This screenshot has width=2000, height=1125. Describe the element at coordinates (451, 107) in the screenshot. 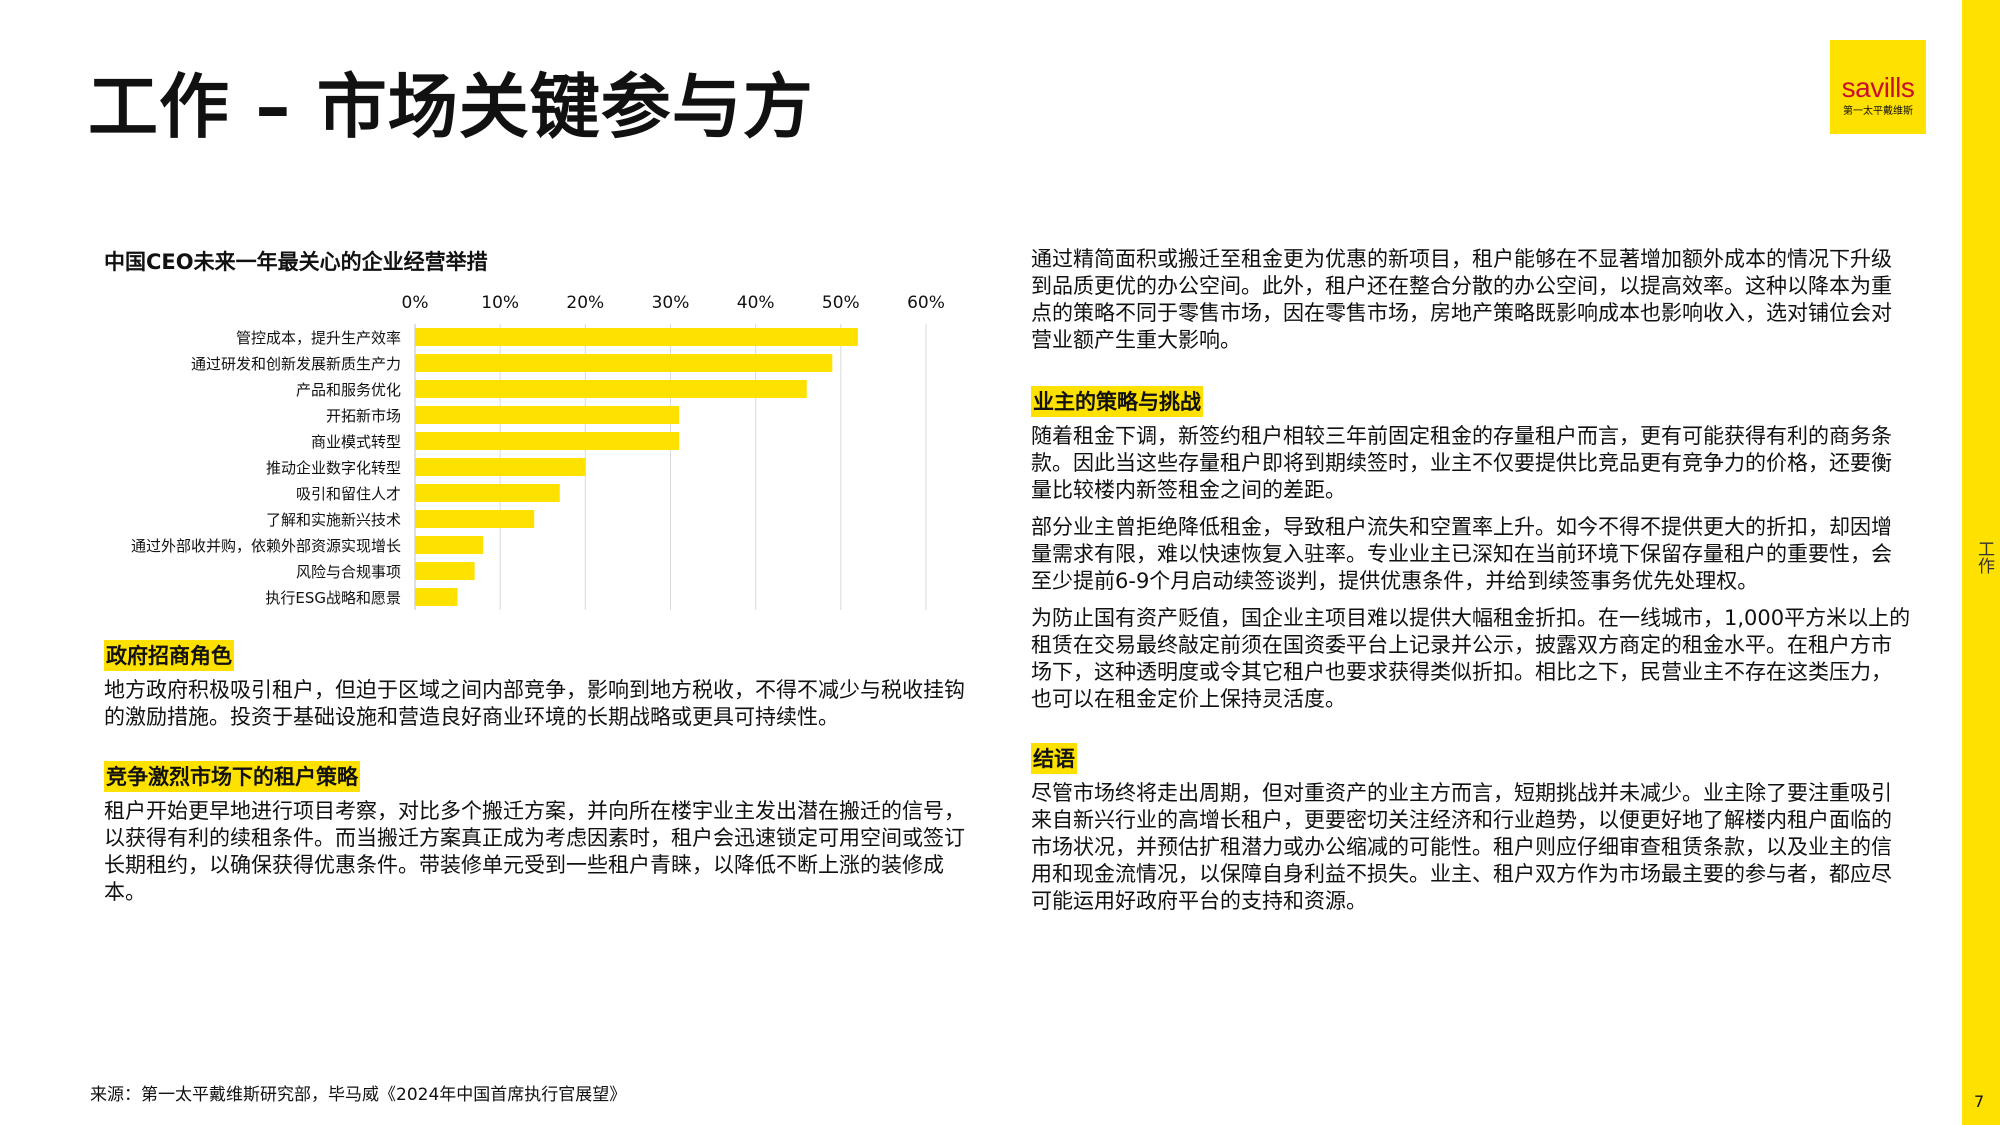

I see `page-title: 工作 – 市场关键参与方` at that location.